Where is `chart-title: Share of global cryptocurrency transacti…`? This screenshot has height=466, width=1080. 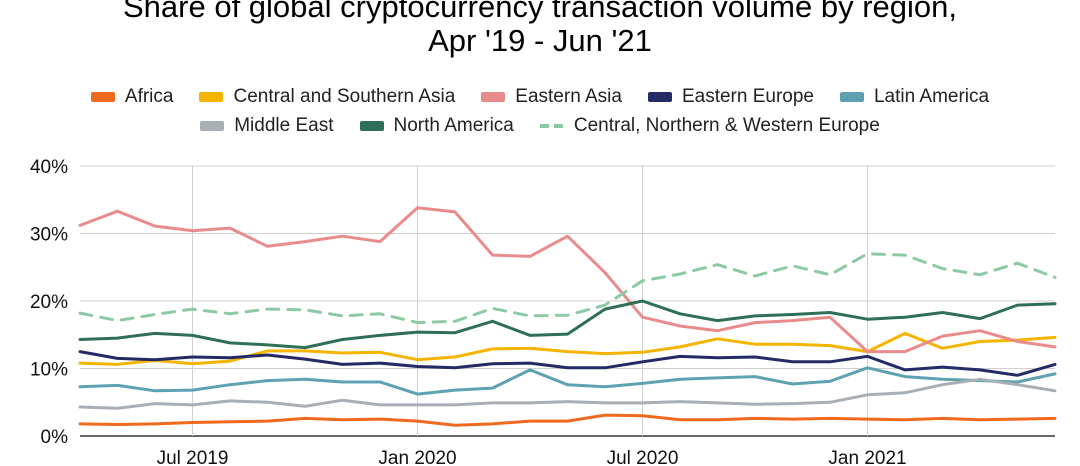
chart-title: Share of global cryptocurrency transacti… is located at coordinates (540, 29).